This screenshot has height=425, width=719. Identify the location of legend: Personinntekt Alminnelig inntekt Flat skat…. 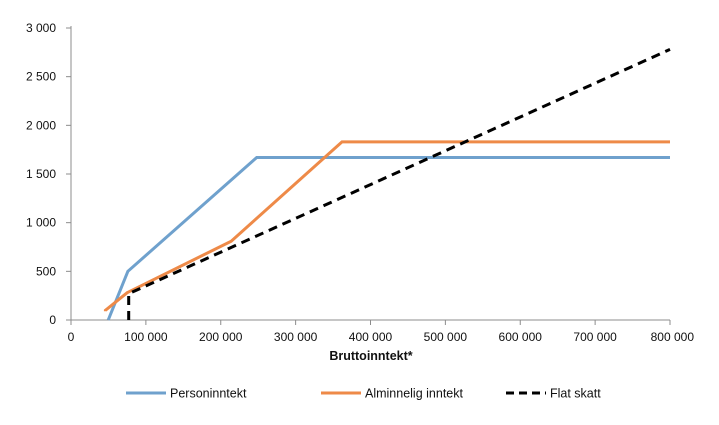
(363, 394).